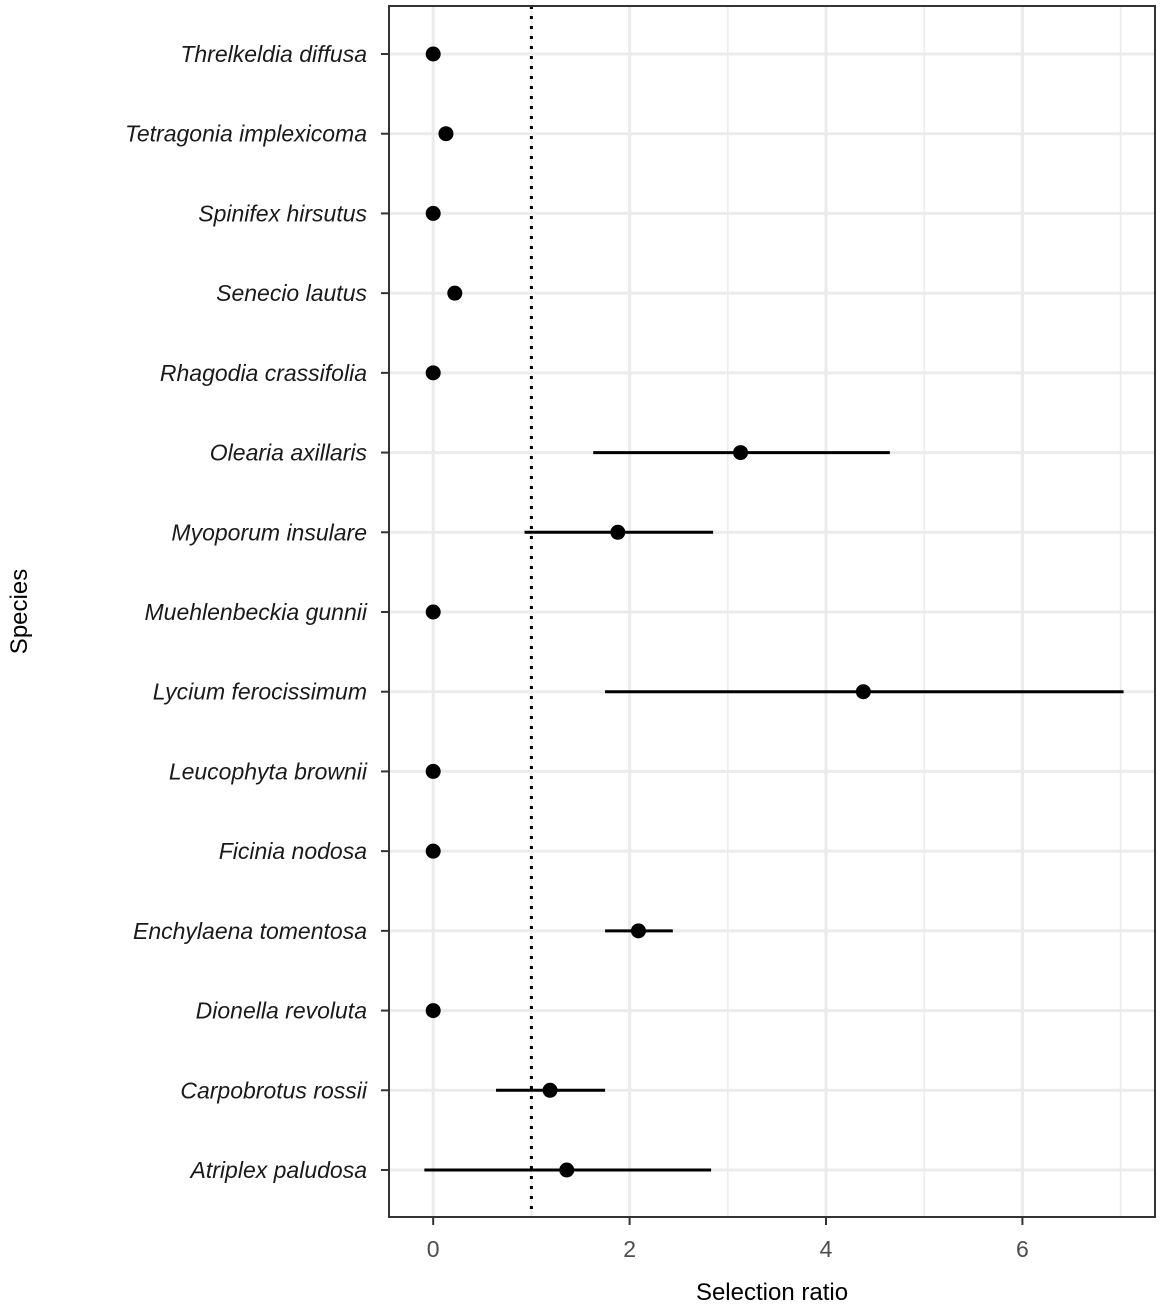 This screenshot has height=1308, width=1162. I want to click on y-tick-label: Muehlenbeckia gunnii, so click(256, 612).